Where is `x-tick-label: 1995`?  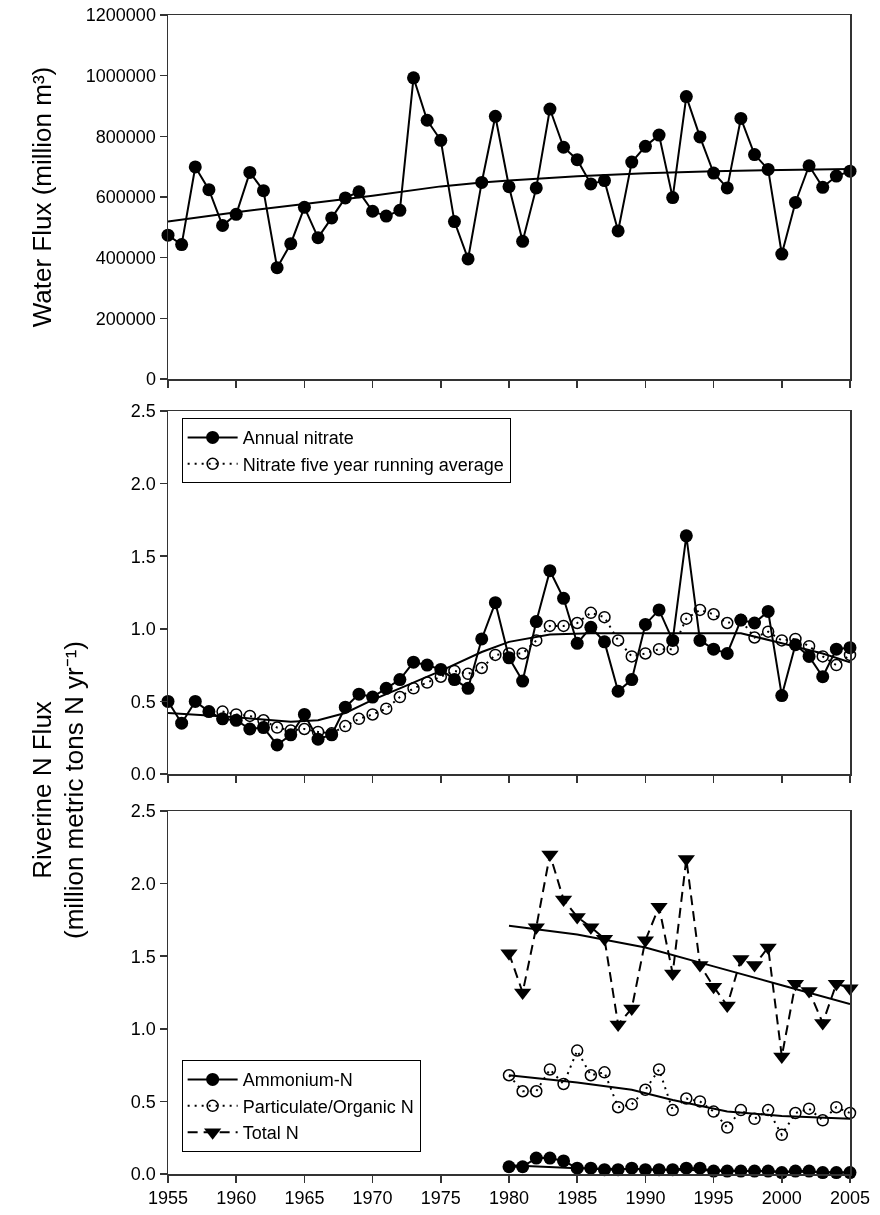 x-tick-label: 1995 is located at coordinates (713, 1198).